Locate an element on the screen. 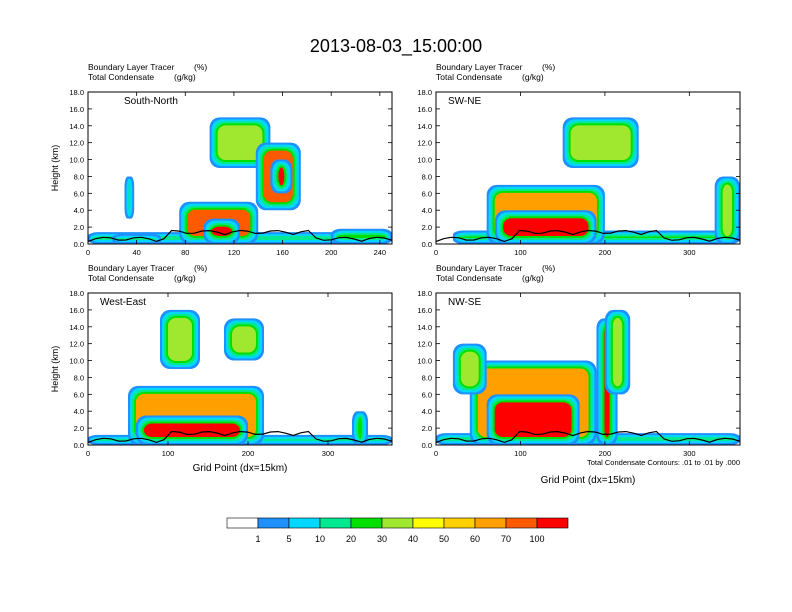 The width and height of the screenshot is (792, 612). colorbar-label: 1 is located at coordinates (257, 539).